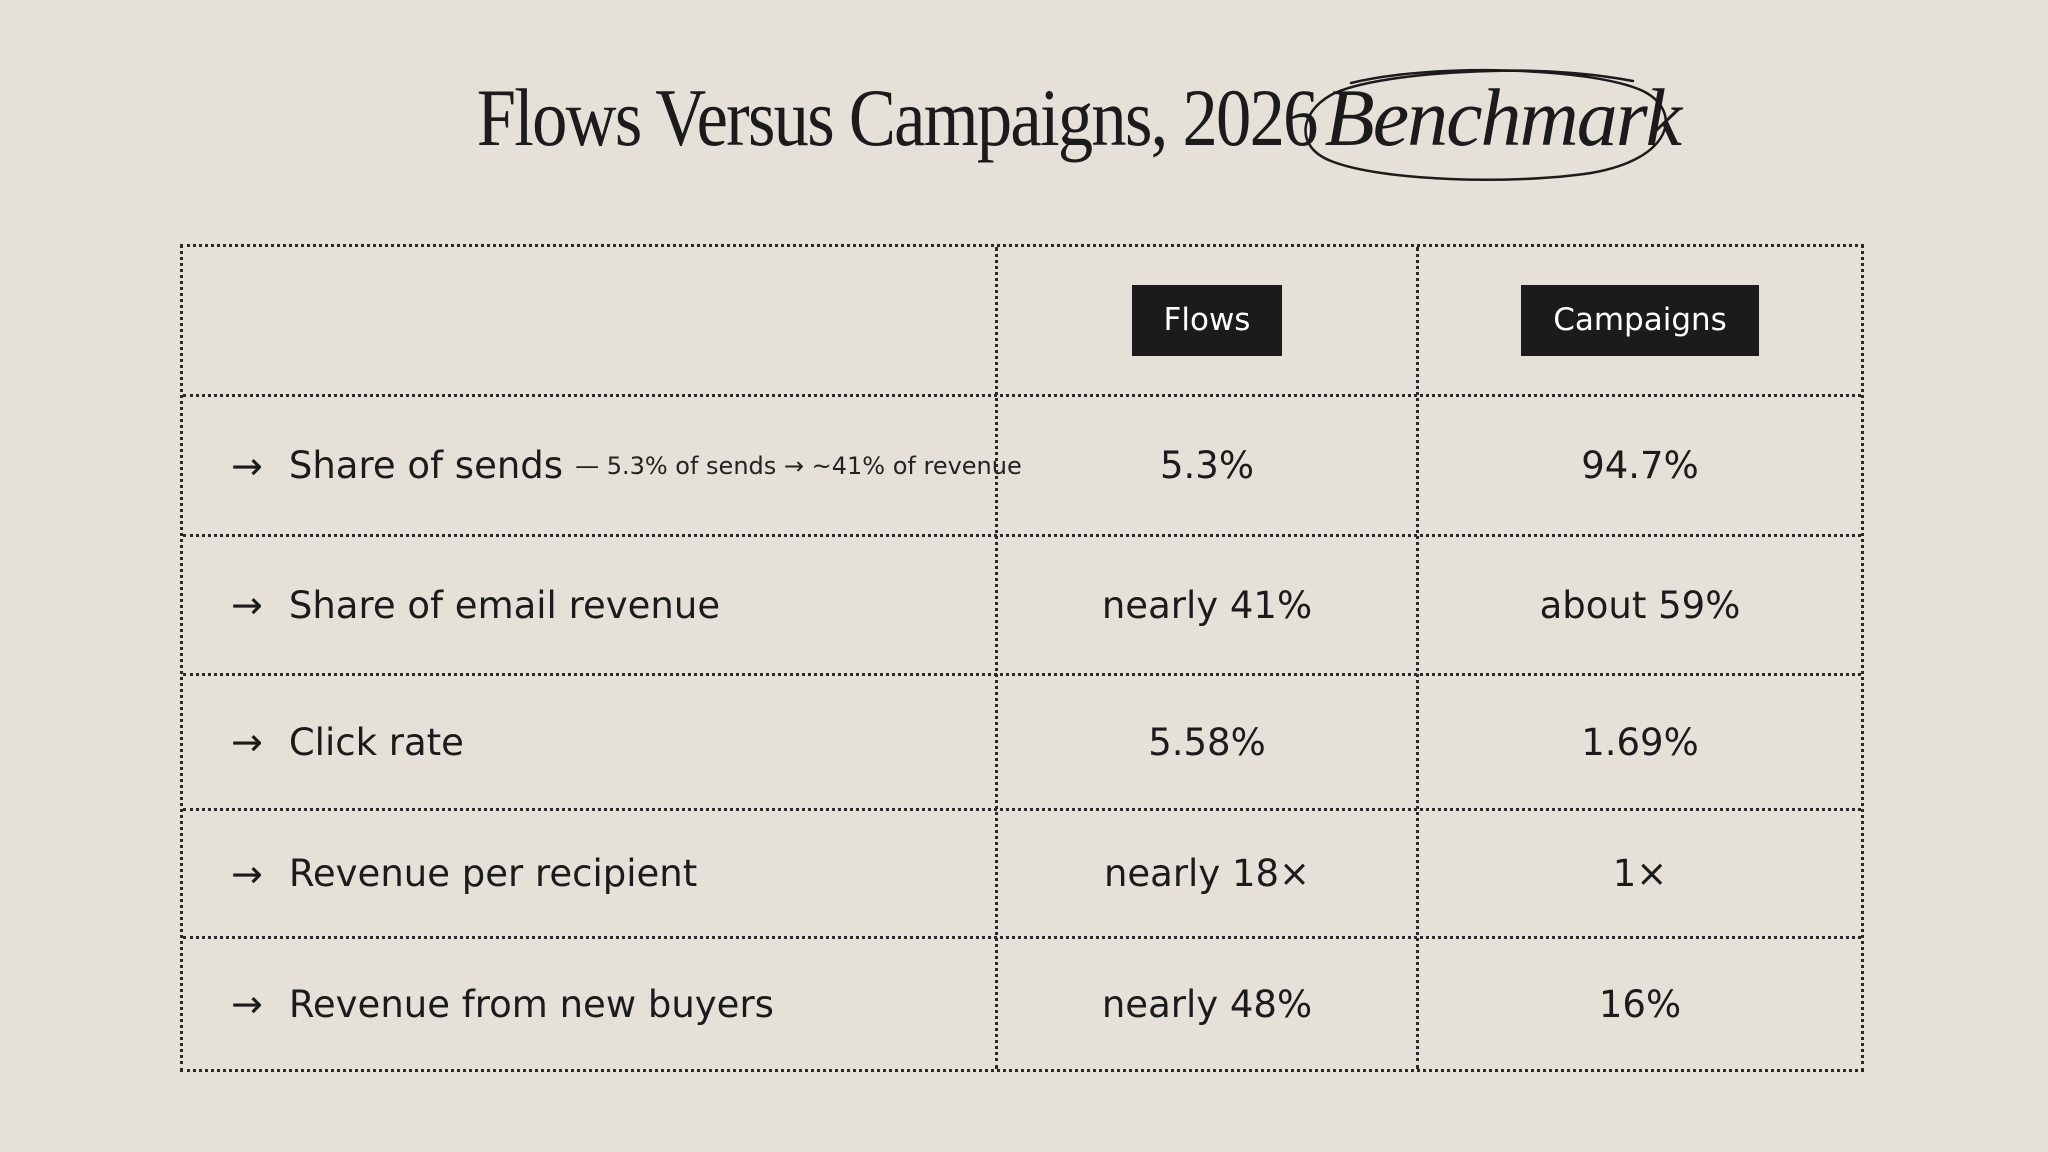  I want to click on title-accent-text: Benchmark, so click(1503, 117).